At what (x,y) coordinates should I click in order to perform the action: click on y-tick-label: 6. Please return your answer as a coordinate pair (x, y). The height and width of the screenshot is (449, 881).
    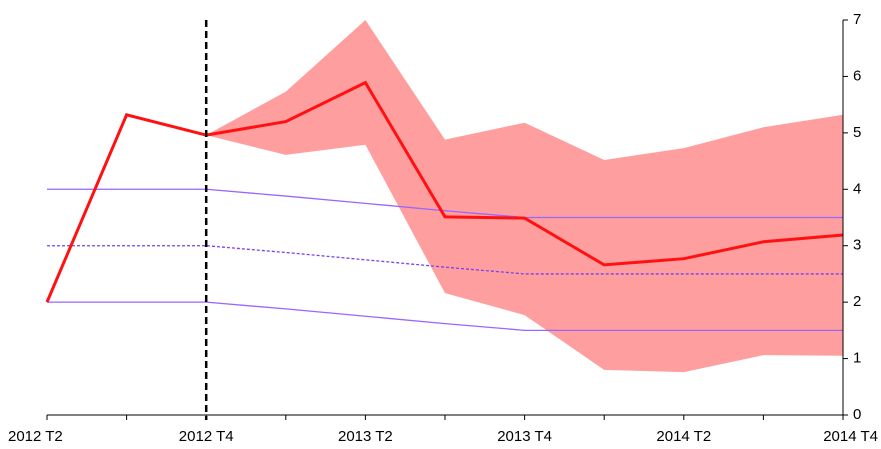
    Looking at the image, I should click on (857, 75).